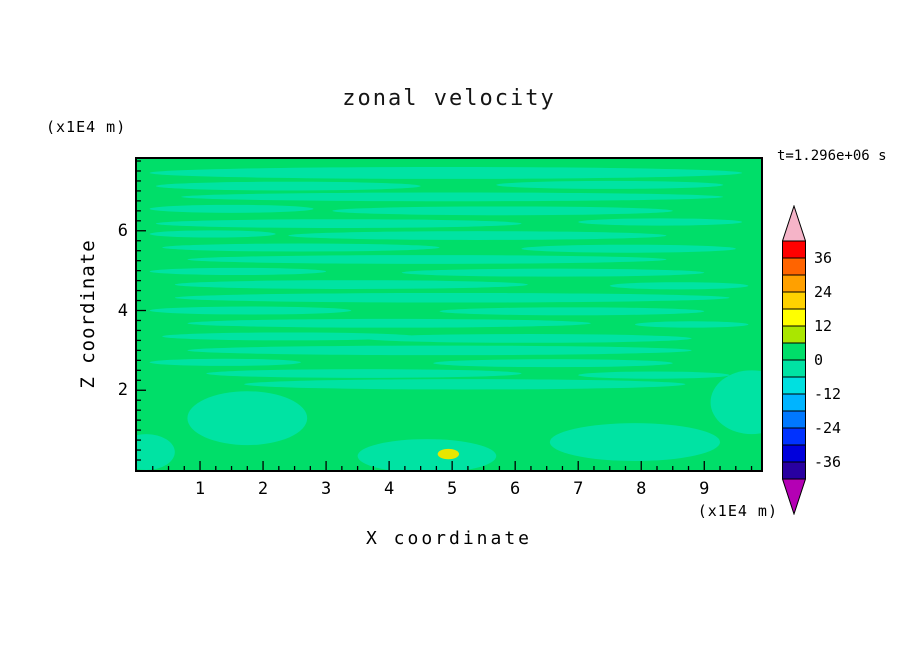 This screenshot has width=904, height=654. Describe the element at coordinates (823, 292) in the screenshot. I see `colorbar-tick-label: 24` at that location.